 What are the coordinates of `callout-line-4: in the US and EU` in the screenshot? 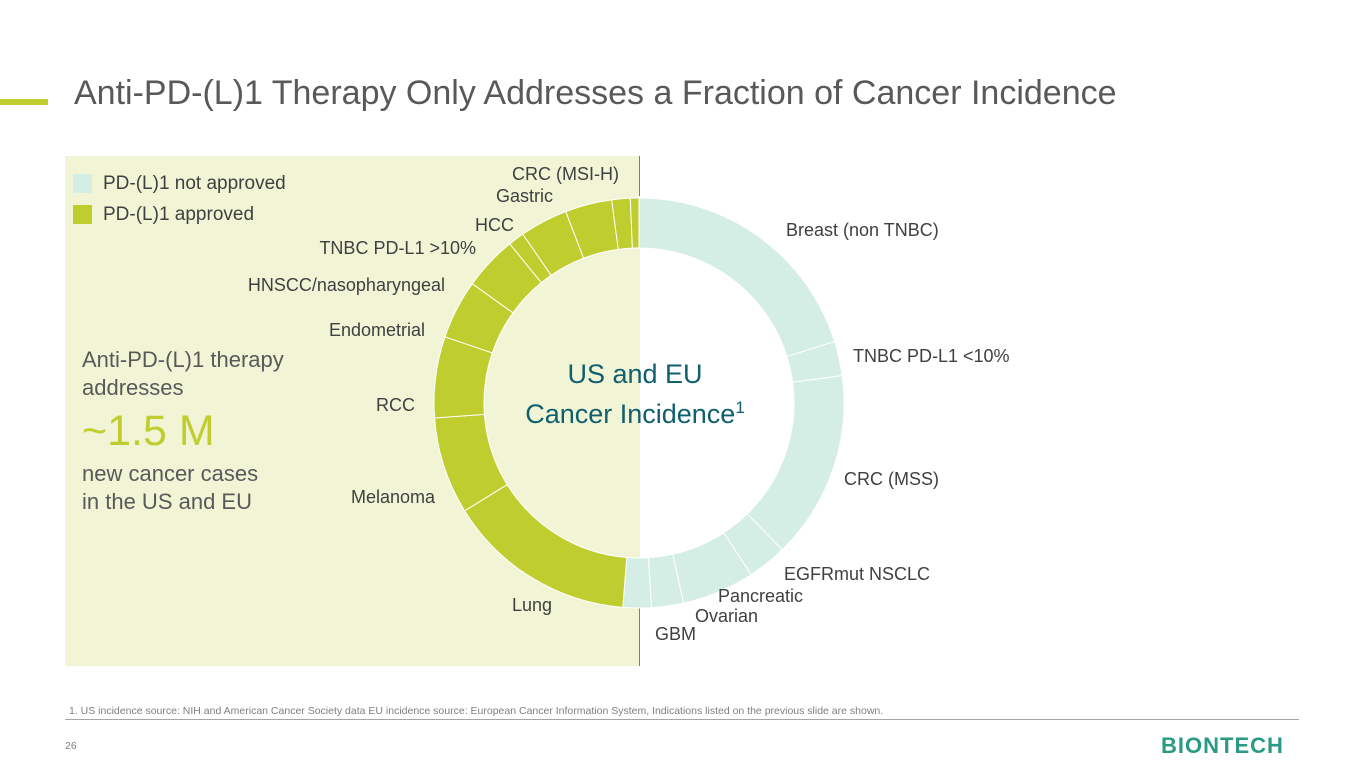 It's located at (167, 501).